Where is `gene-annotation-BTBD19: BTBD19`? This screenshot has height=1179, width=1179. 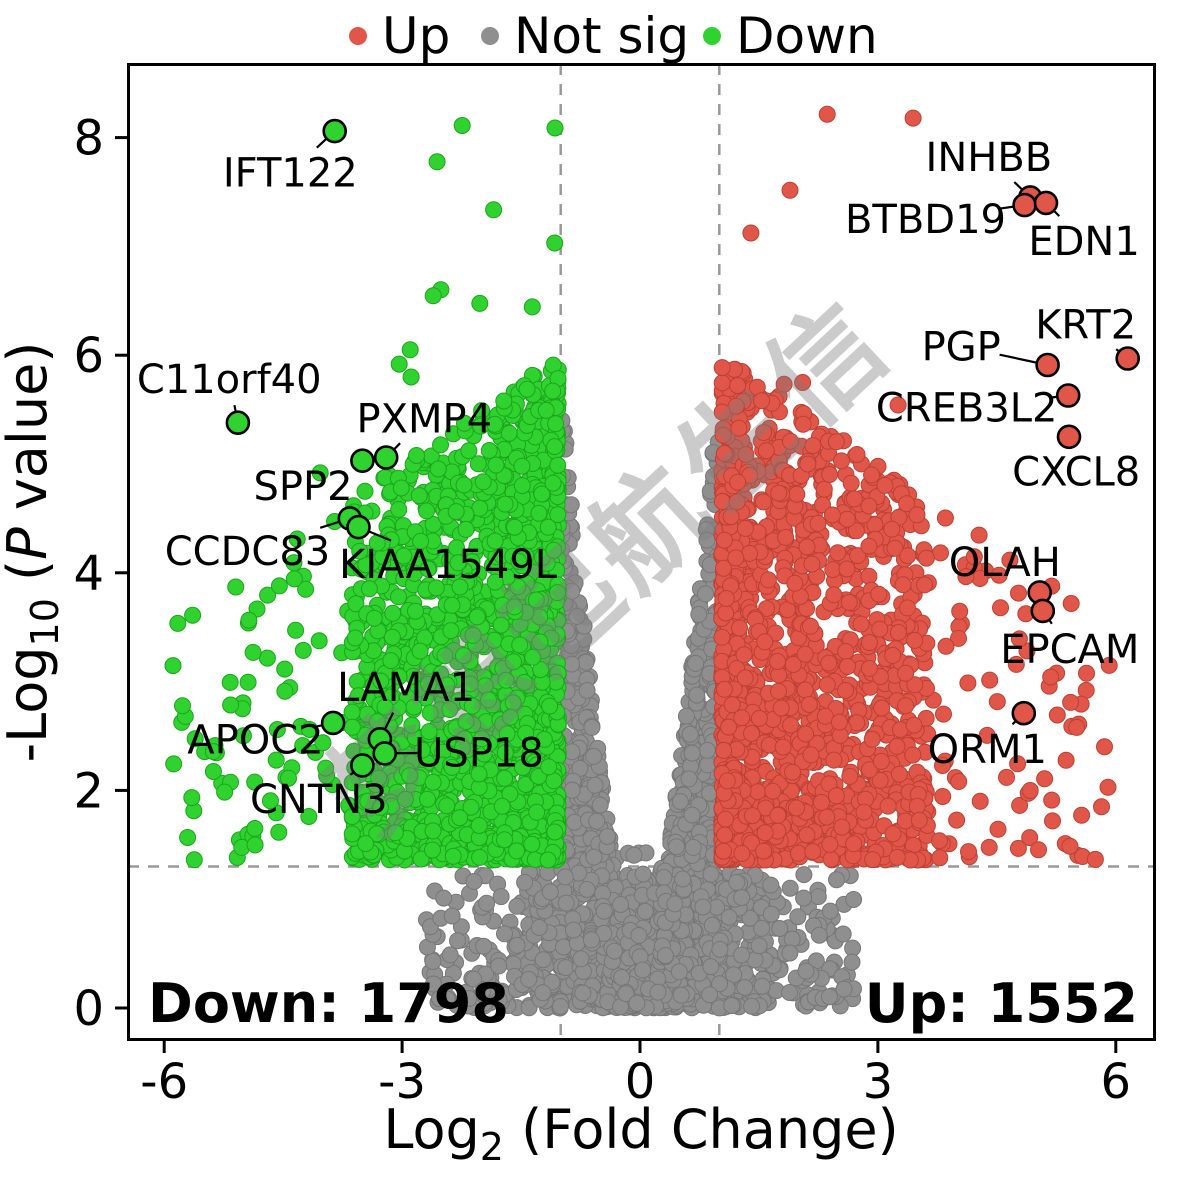
gene-annotation-BTBD19: BTBD19 is located at coordinates (941, 217).